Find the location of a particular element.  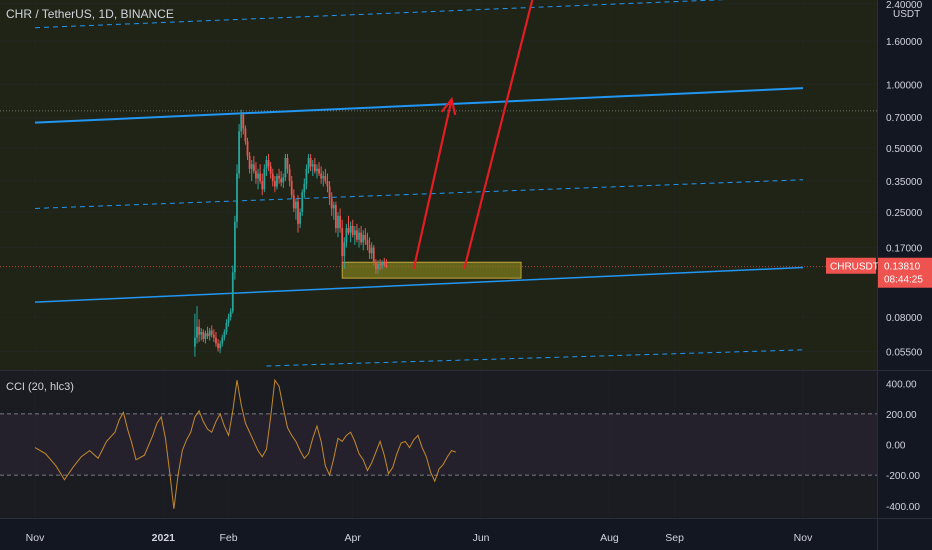

symbol-label: CHRUSDT is located at coordinates (854, 267).